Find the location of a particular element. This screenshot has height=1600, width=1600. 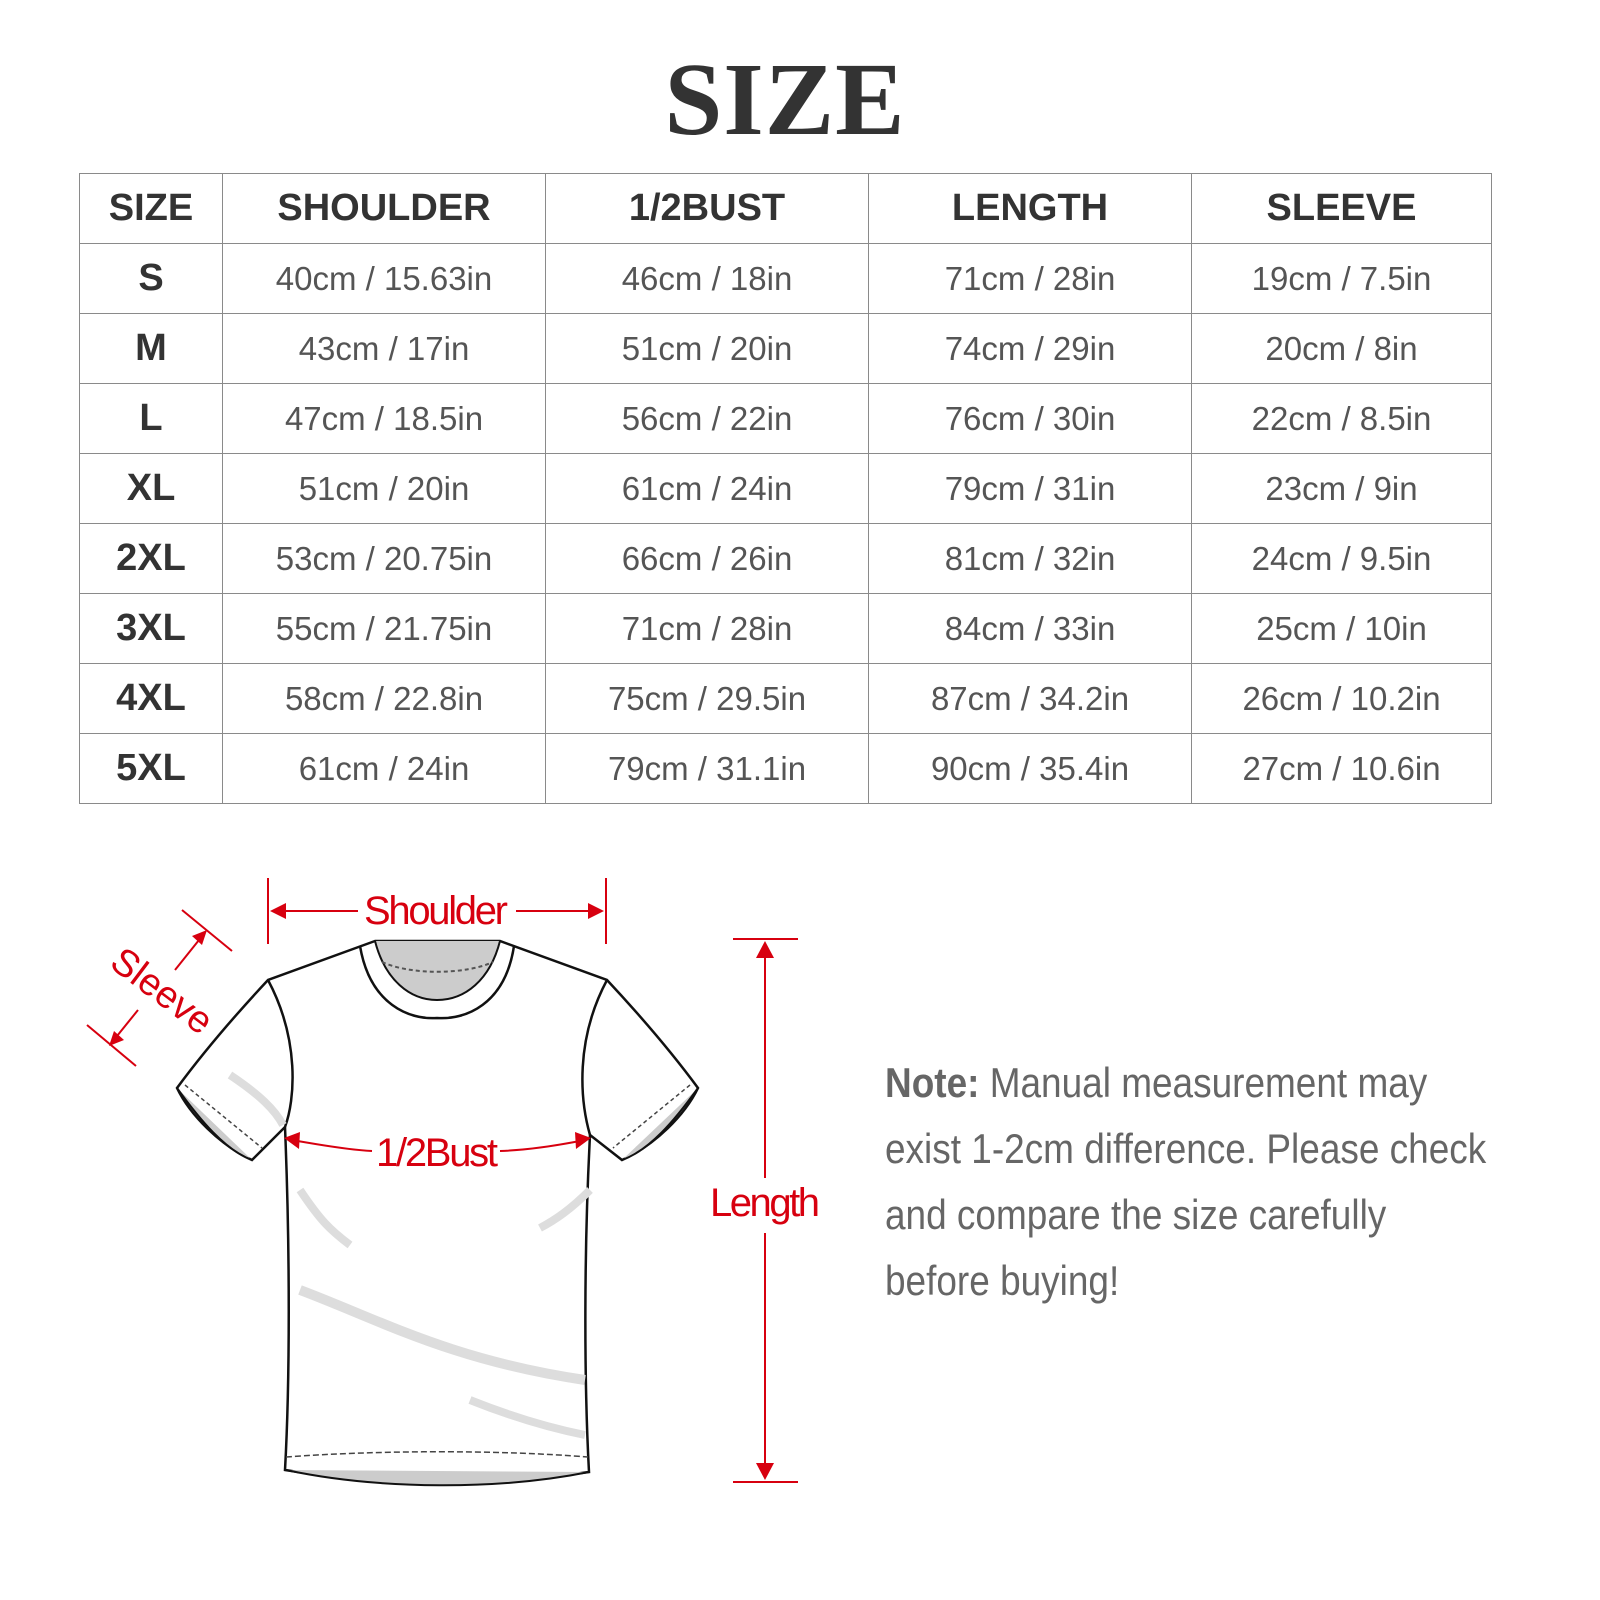

header-bust: 1/2BUST is located at coordinates (707, 208).